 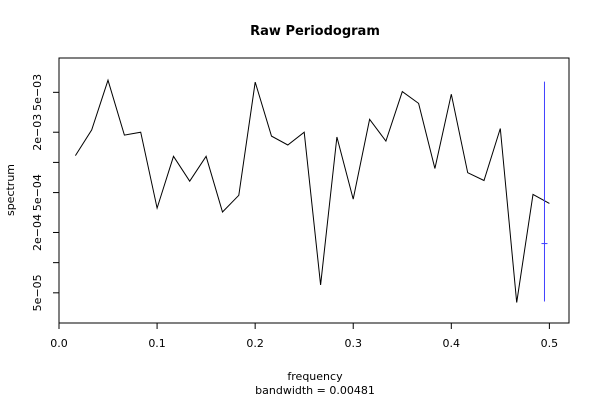 I want to click on x-tick-label: 0.4, so click(x=452, y=343).